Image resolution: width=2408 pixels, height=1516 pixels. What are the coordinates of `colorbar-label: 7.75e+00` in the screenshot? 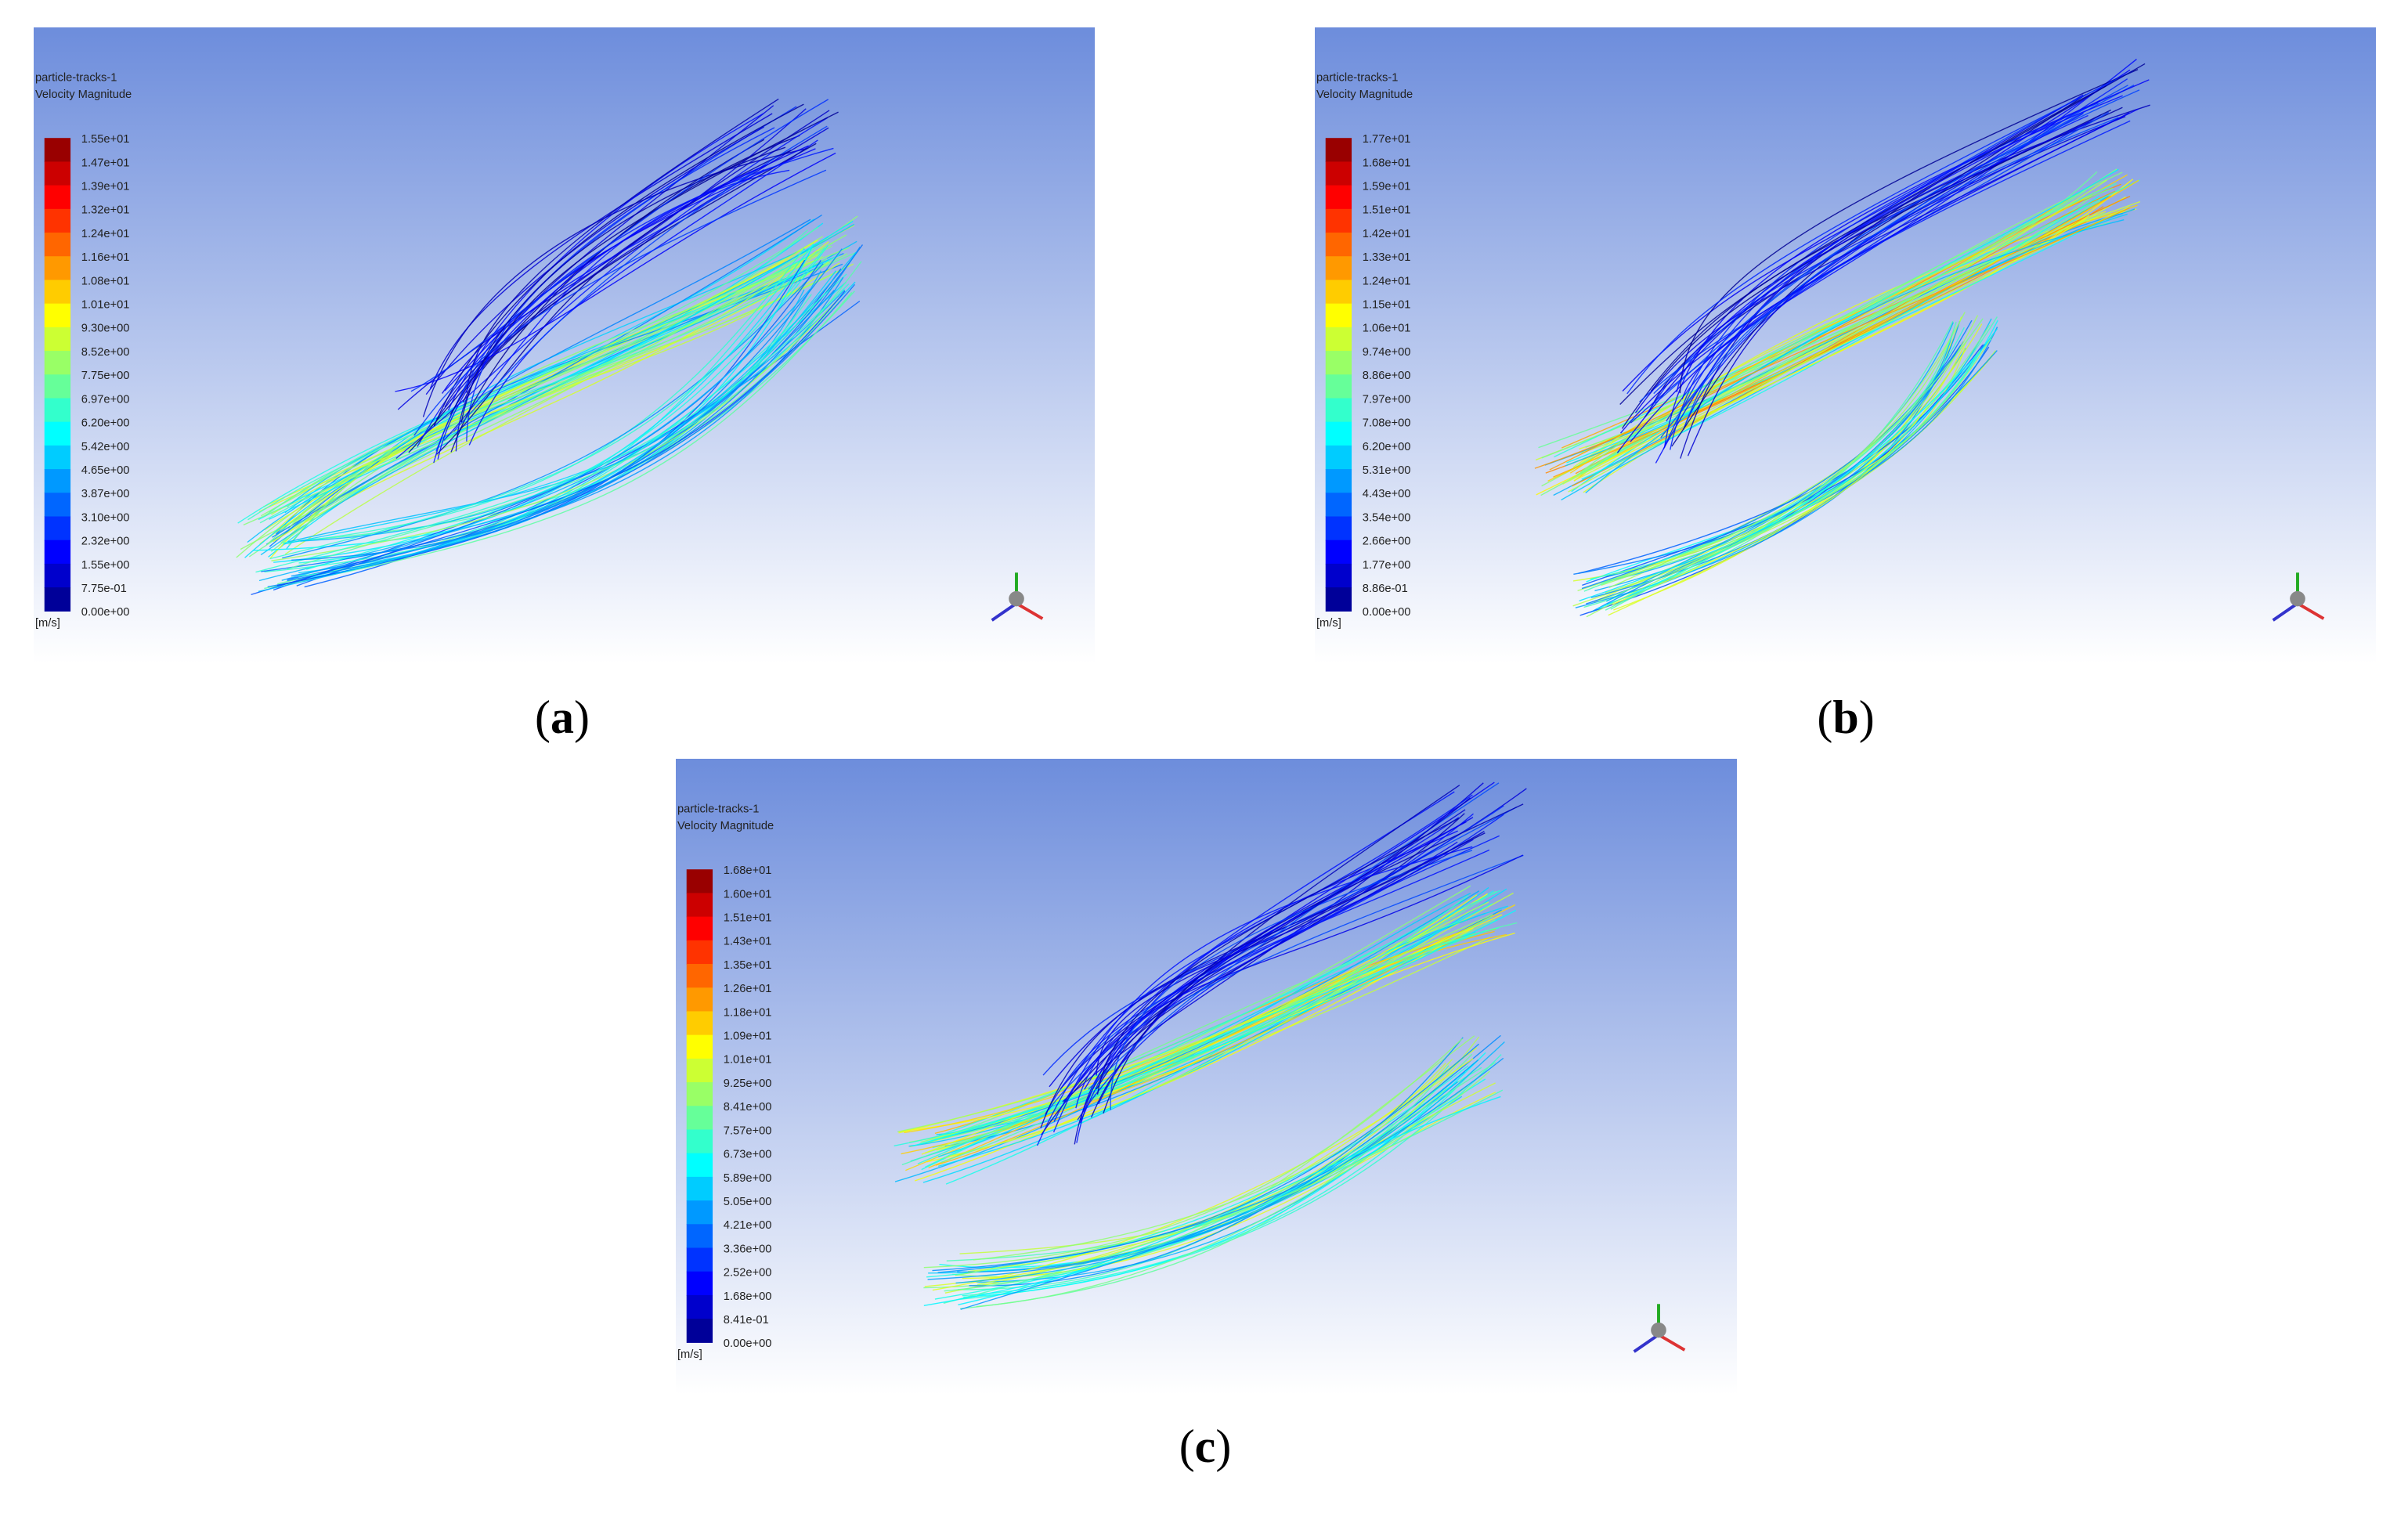 It's located at (106, 376).